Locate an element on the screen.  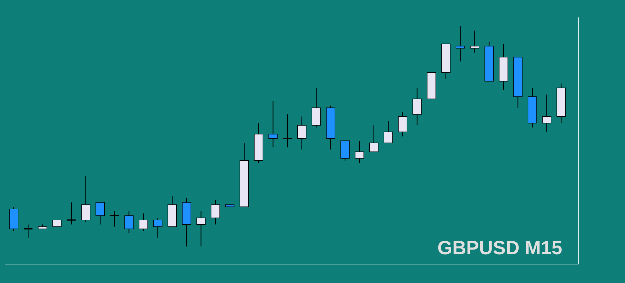
annotation: GBPUSD M15 is located at coordinates (500, 248).